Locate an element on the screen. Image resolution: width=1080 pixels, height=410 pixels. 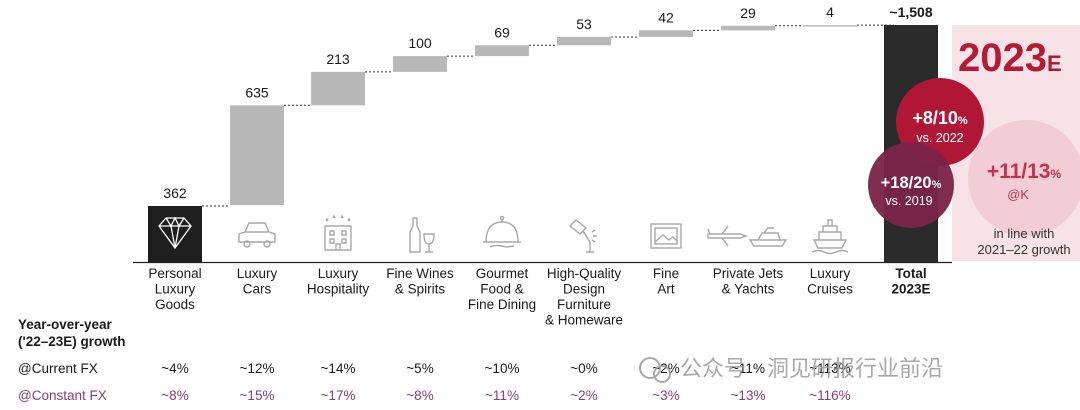
category-label-4-0: Gourmet is located at coordinates (502, 273).